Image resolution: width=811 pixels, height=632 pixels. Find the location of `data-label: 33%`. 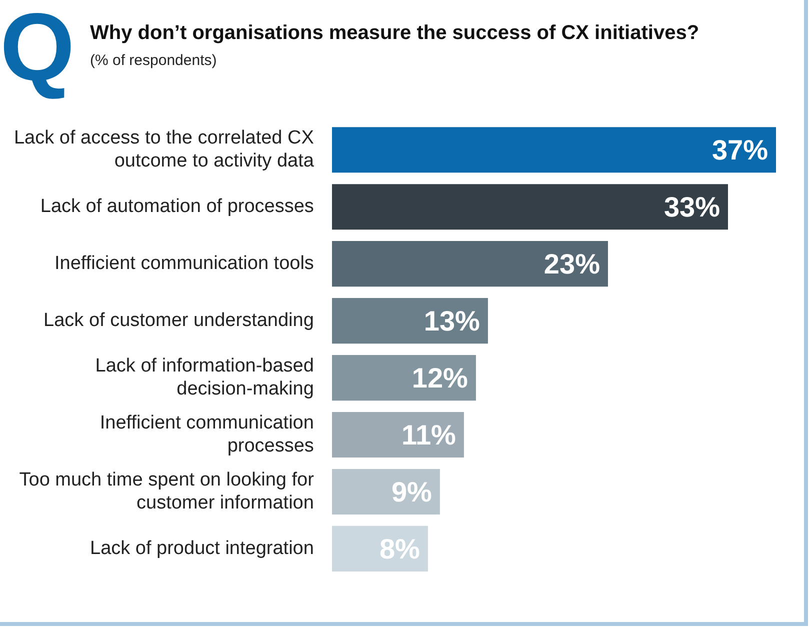

data-label: 33% is located at coordinates (692, 207).